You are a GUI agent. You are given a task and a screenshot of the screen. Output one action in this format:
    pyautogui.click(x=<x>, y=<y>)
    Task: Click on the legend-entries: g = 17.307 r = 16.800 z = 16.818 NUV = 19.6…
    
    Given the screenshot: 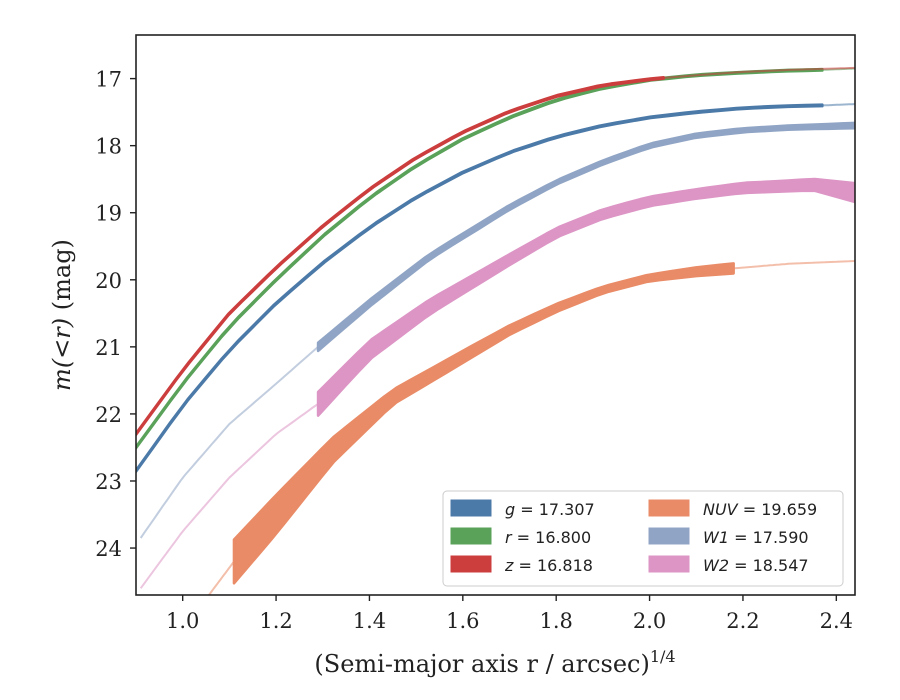 What is the action you would take?
    pyautogui.click(x=633, y=537)
    